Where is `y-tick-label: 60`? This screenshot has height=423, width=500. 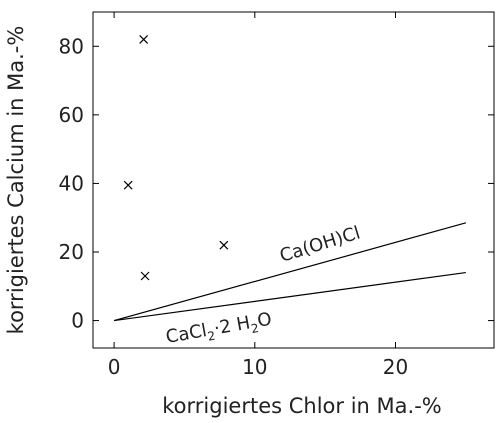 y-tick-label: 60 is located at coordinates (71, 115).